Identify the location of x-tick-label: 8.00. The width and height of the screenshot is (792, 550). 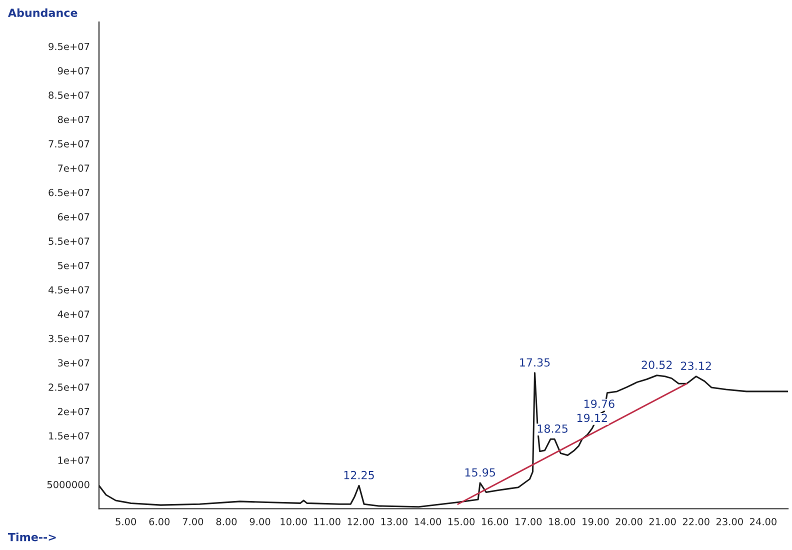
(226, 522).